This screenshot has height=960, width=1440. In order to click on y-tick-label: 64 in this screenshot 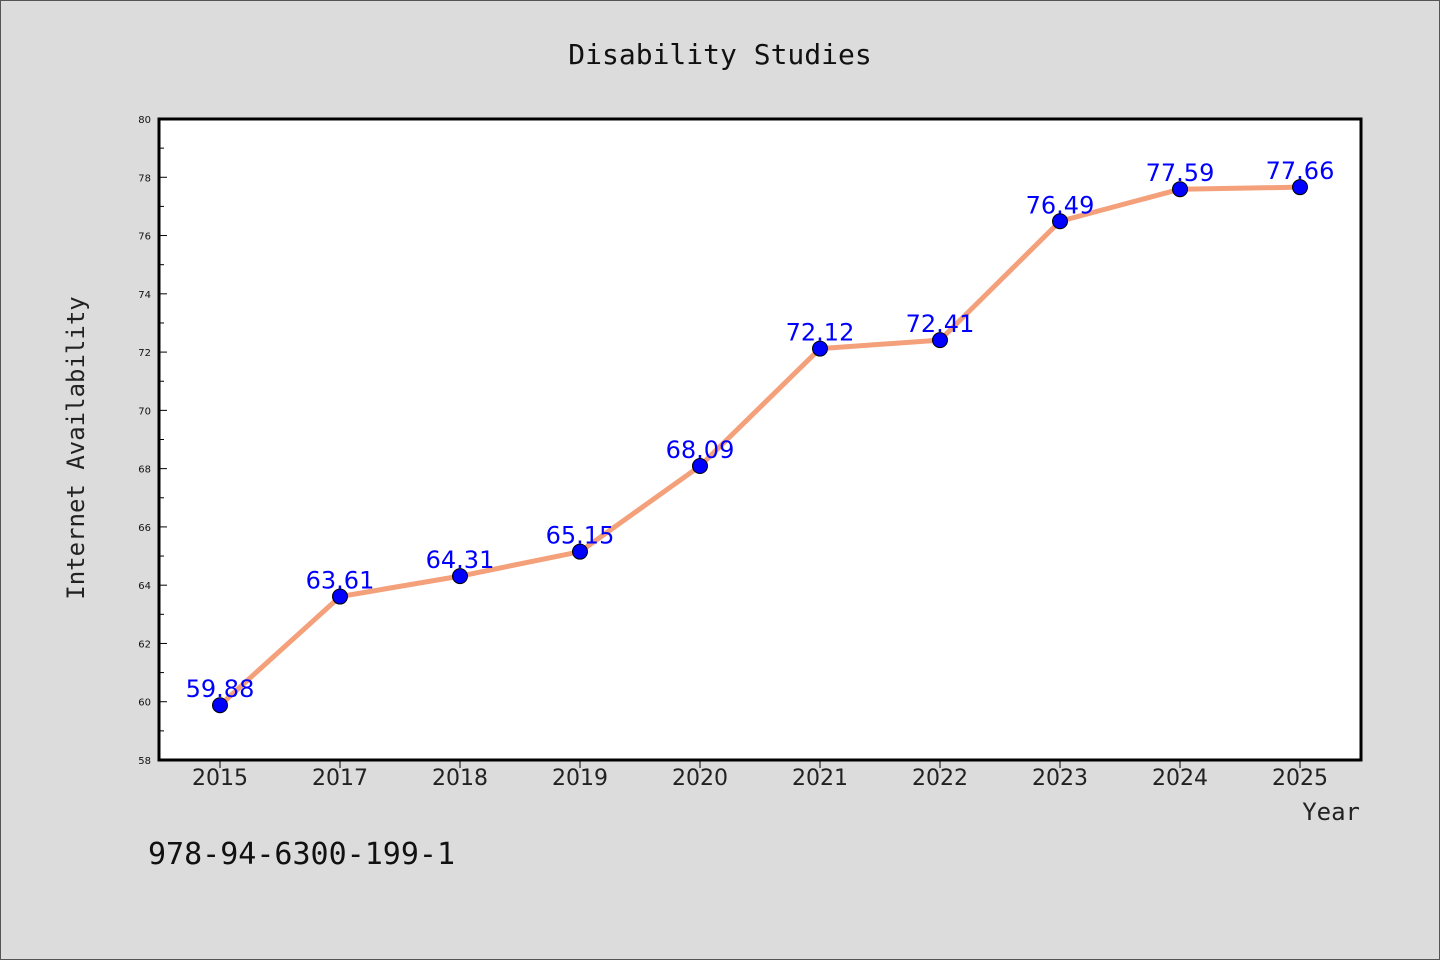, I will do `click(144, 586)`.